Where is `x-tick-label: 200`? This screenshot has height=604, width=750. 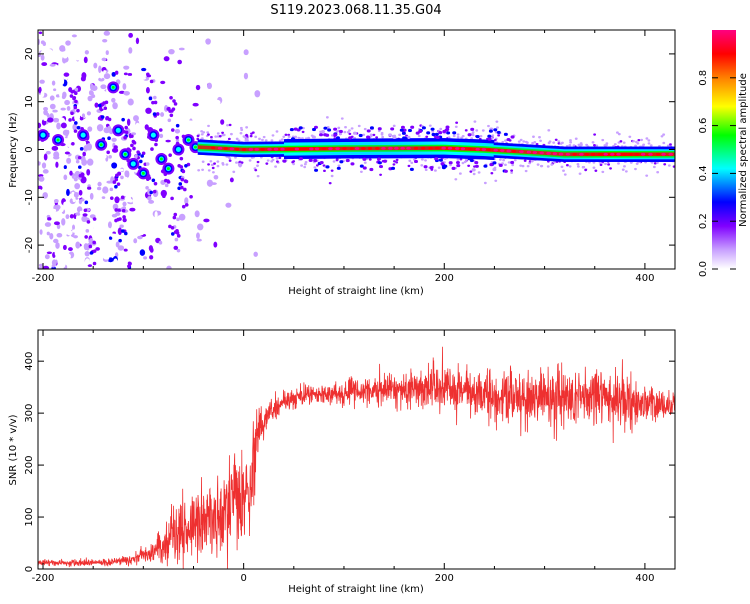
x-tick-label: 200 is located at coordinates (444, 578).